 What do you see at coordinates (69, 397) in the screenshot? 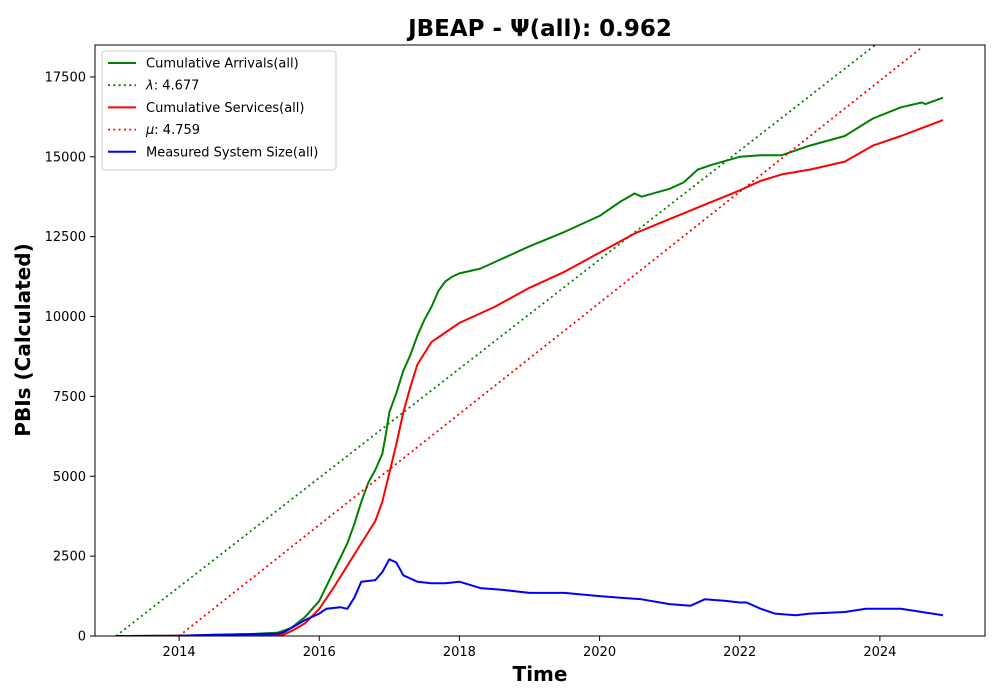
I see `y-tick-label: 7500` at bounding box center [69, 397].